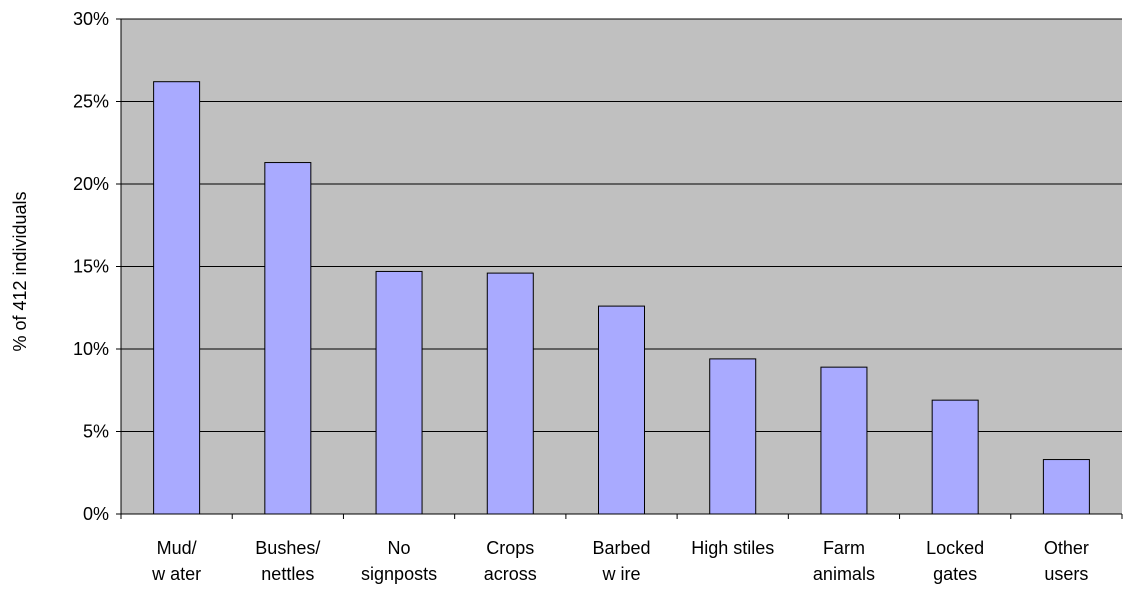  I want to click on x-tick-label: Other users, so click(1066, 561).